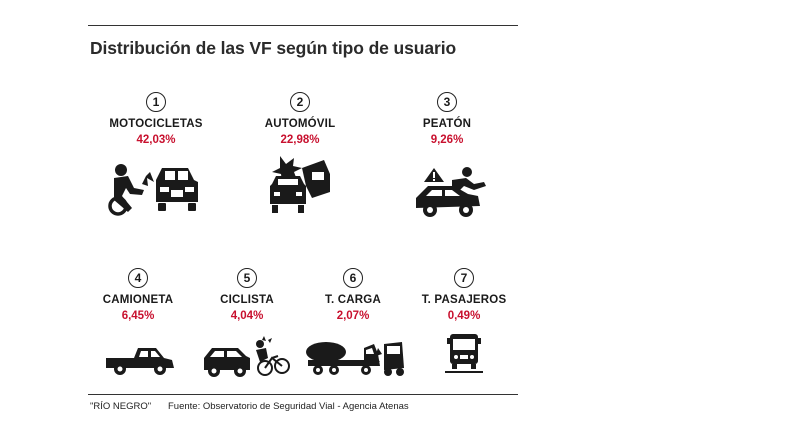 The height and width of the screenshot is (433, 785). I want to click on car-collision-icon, so click(300, 184).